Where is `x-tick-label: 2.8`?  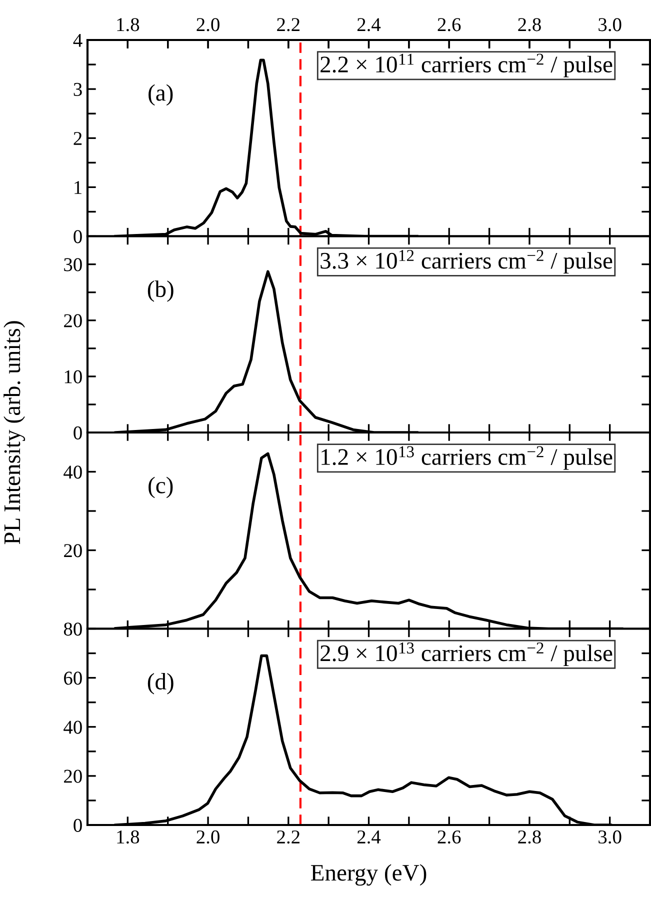 x-tick-label: 2.8 is located at coordinates (529, 837).